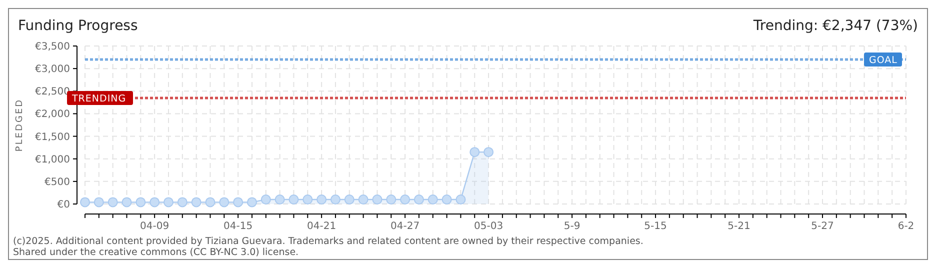 The height and width of the screenshot is (270, 940). I want to click on x-tick-label: 5-21, so click(739, 226).